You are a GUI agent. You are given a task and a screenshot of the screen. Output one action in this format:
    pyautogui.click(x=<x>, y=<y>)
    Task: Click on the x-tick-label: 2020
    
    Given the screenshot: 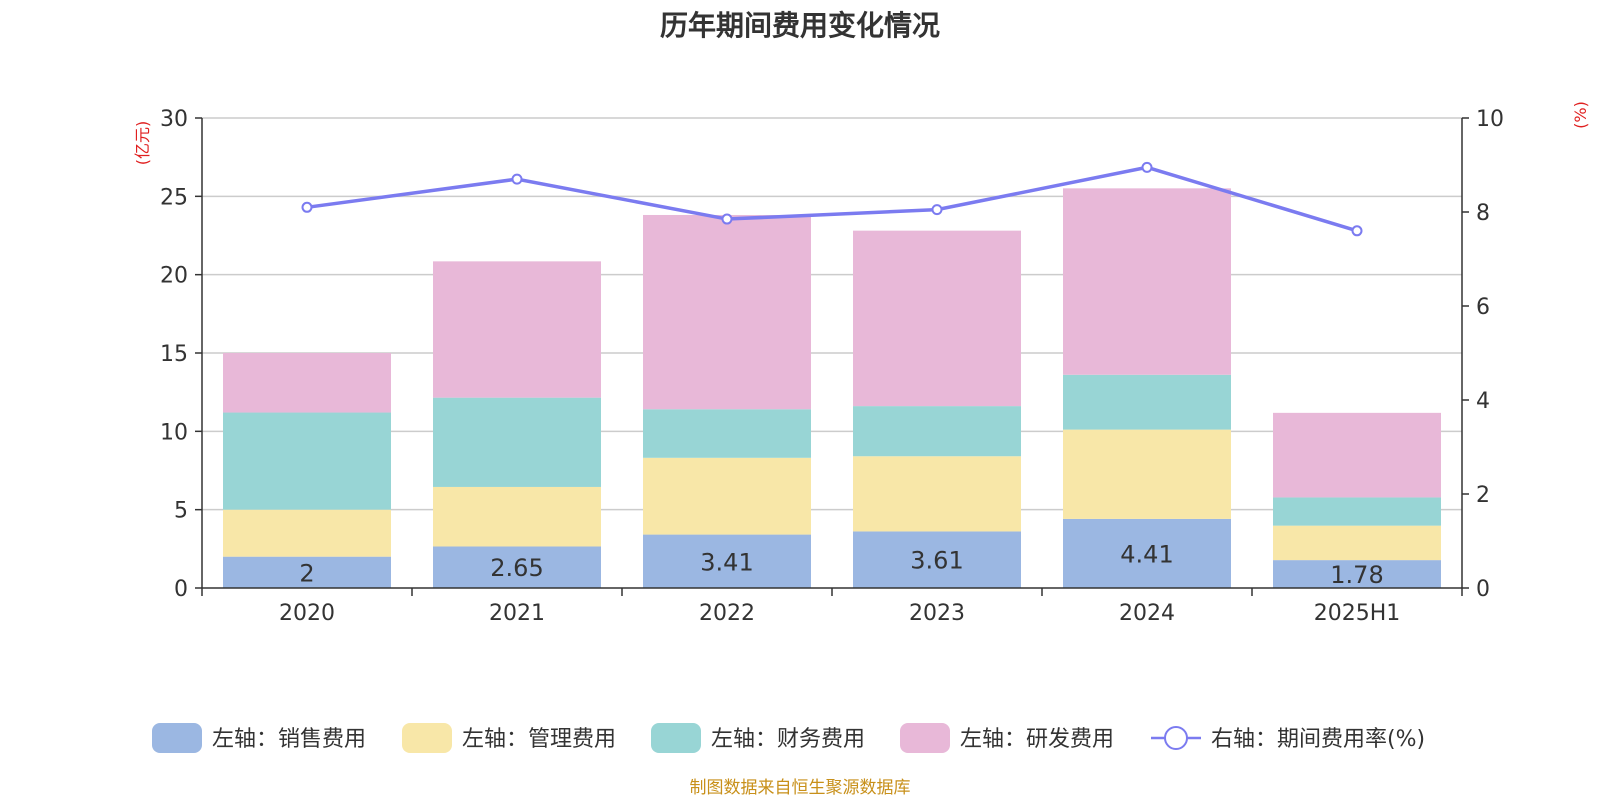 What is the action you would take?
    pyautogui.click(x=307, y=613)
    